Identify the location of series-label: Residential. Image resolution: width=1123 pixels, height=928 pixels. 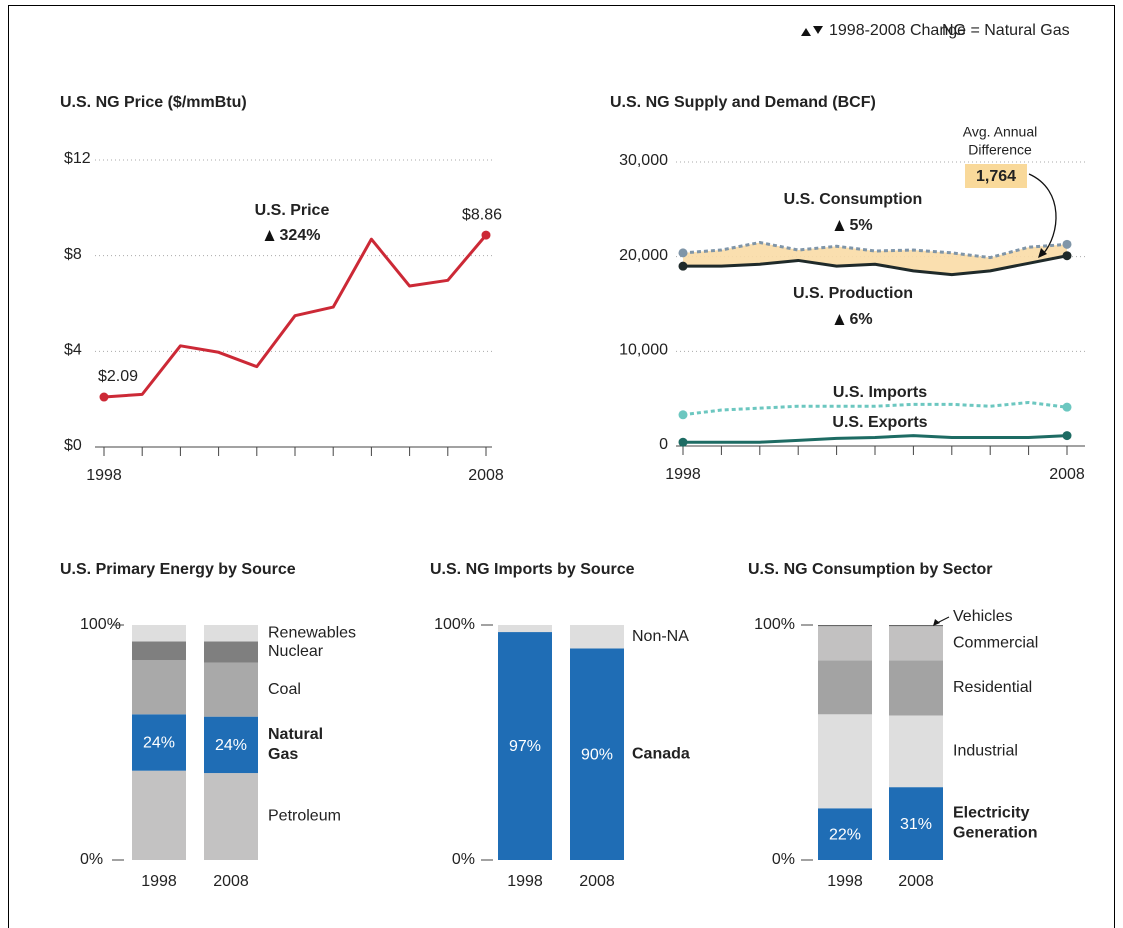
(992, 687).